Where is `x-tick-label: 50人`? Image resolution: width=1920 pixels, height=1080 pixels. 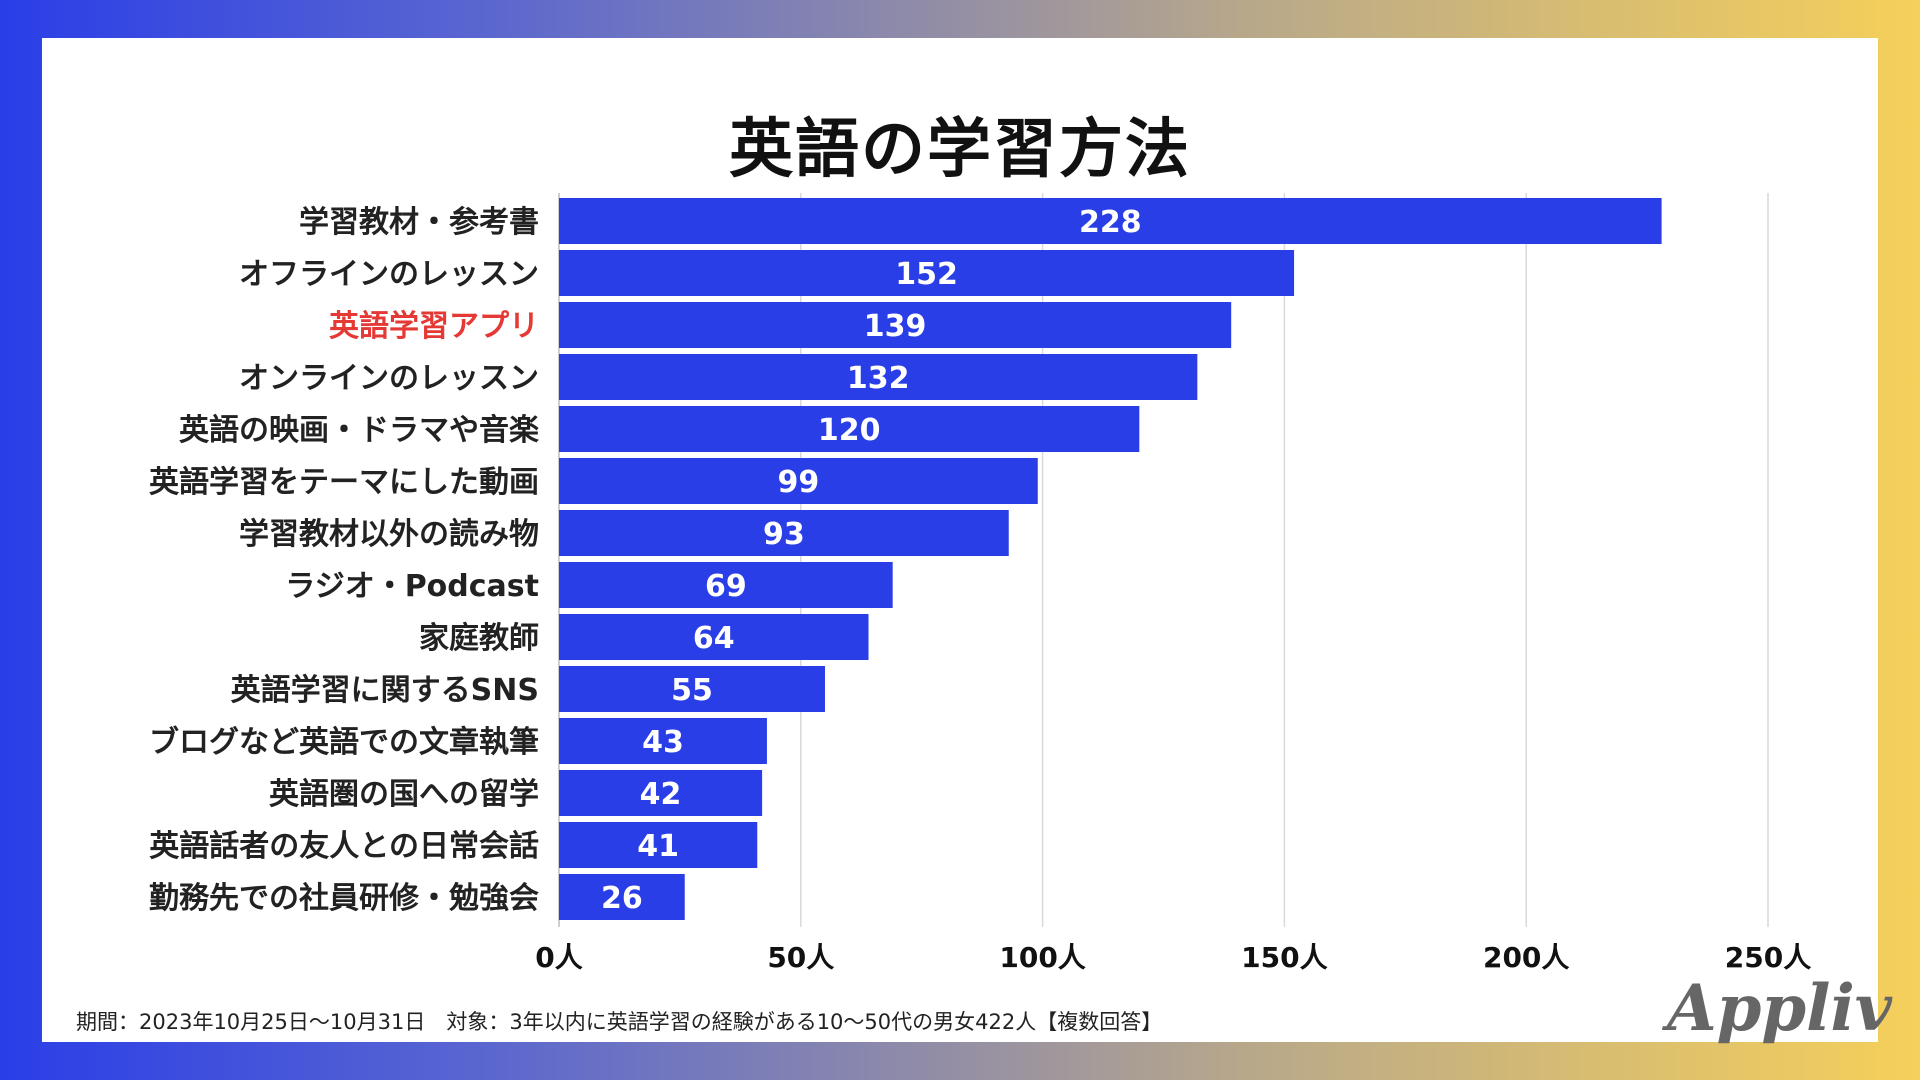
x-tick-label: 50人 is located at coordinates (800, 957).